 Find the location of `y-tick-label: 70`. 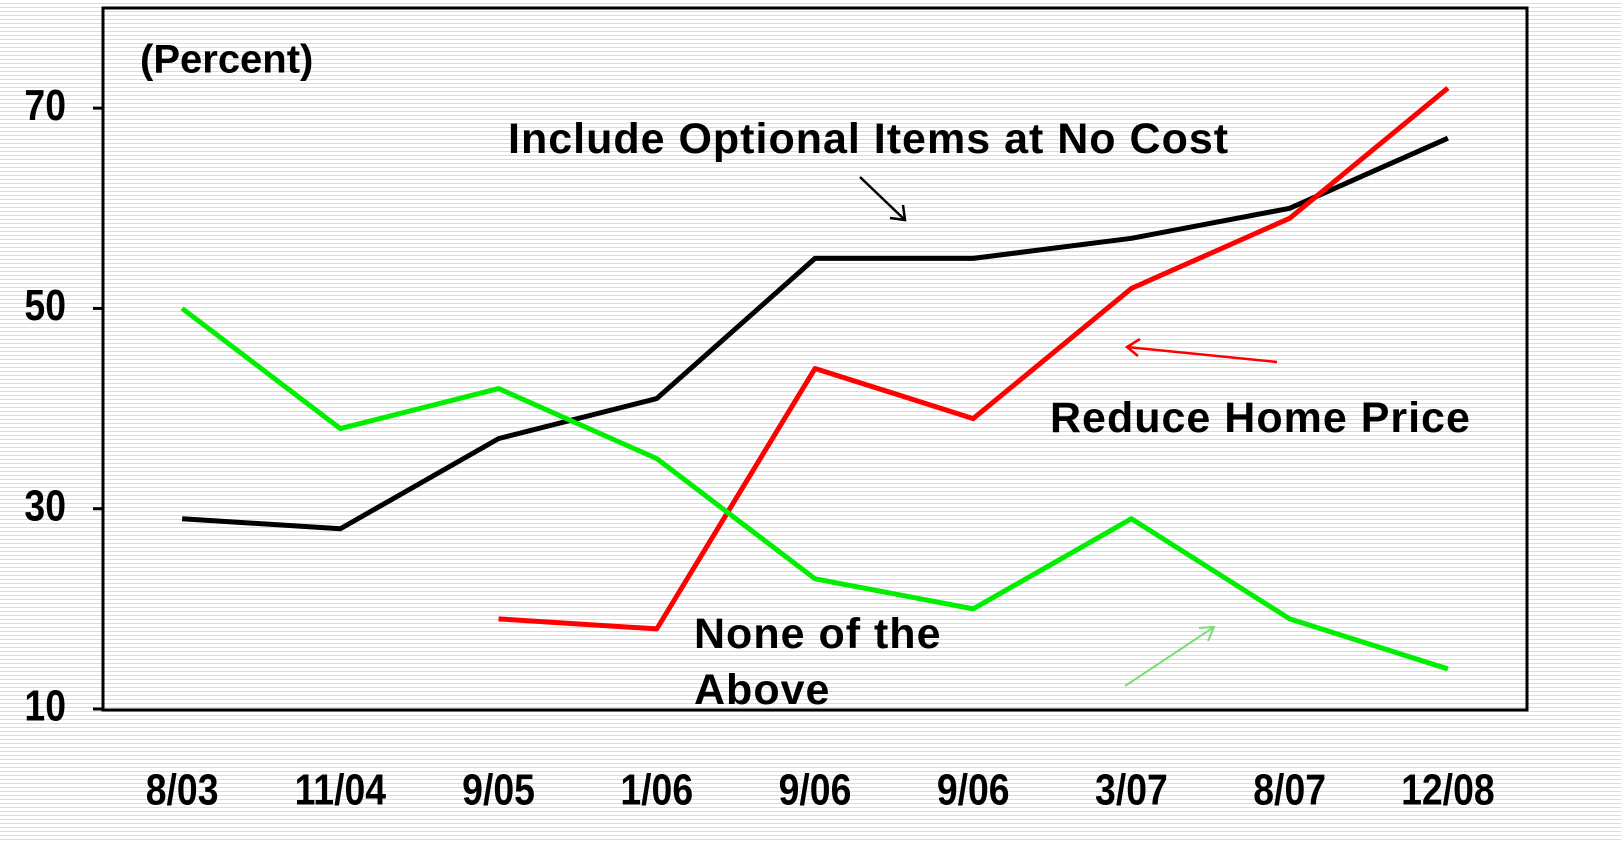

y-tick-label: 70 is located at coordinates (45, 105).